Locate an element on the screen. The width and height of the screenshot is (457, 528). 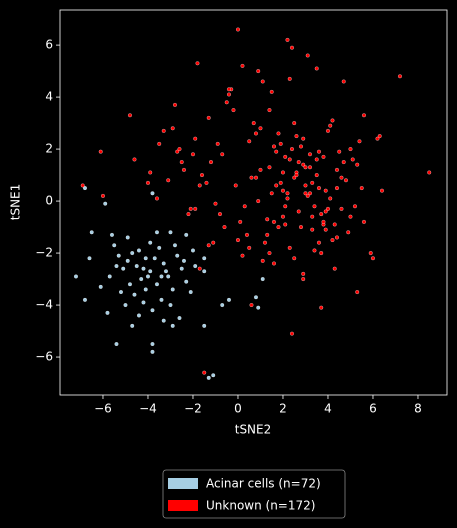
x-tick-label: −4 is located at coordinates (148, 409).